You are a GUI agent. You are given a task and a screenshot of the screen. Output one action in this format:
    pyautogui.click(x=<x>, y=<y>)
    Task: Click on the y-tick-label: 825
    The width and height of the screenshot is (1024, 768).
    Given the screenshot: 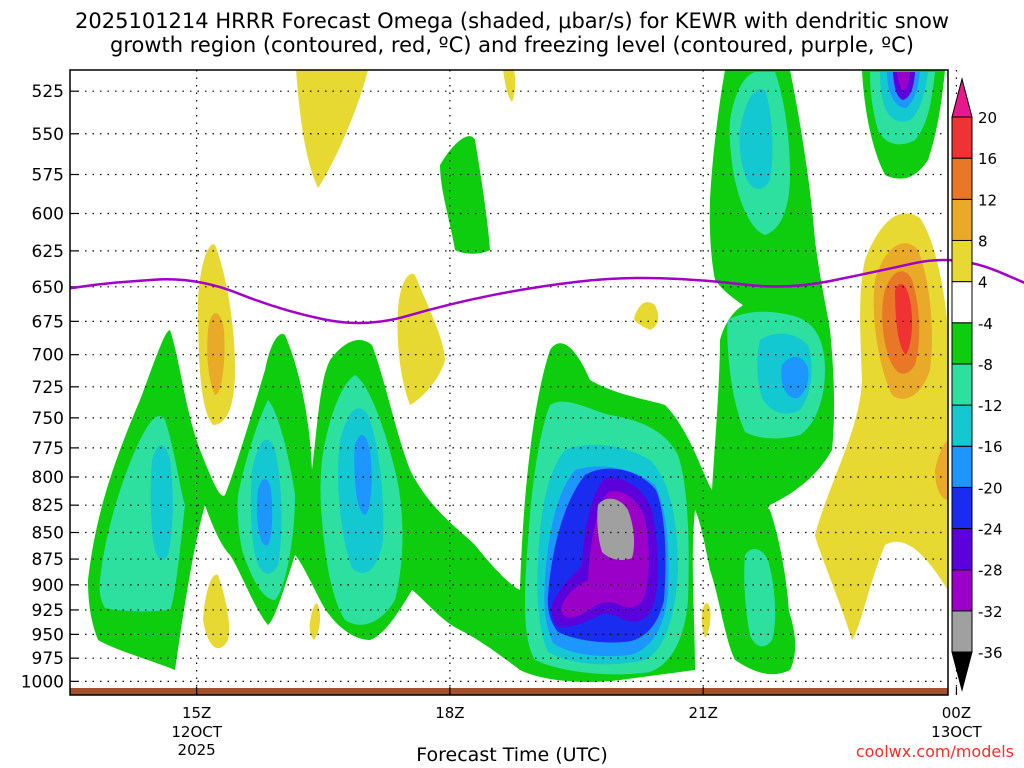 What is the action you would take?
    pyautogui.click(x=48, y=506)
    